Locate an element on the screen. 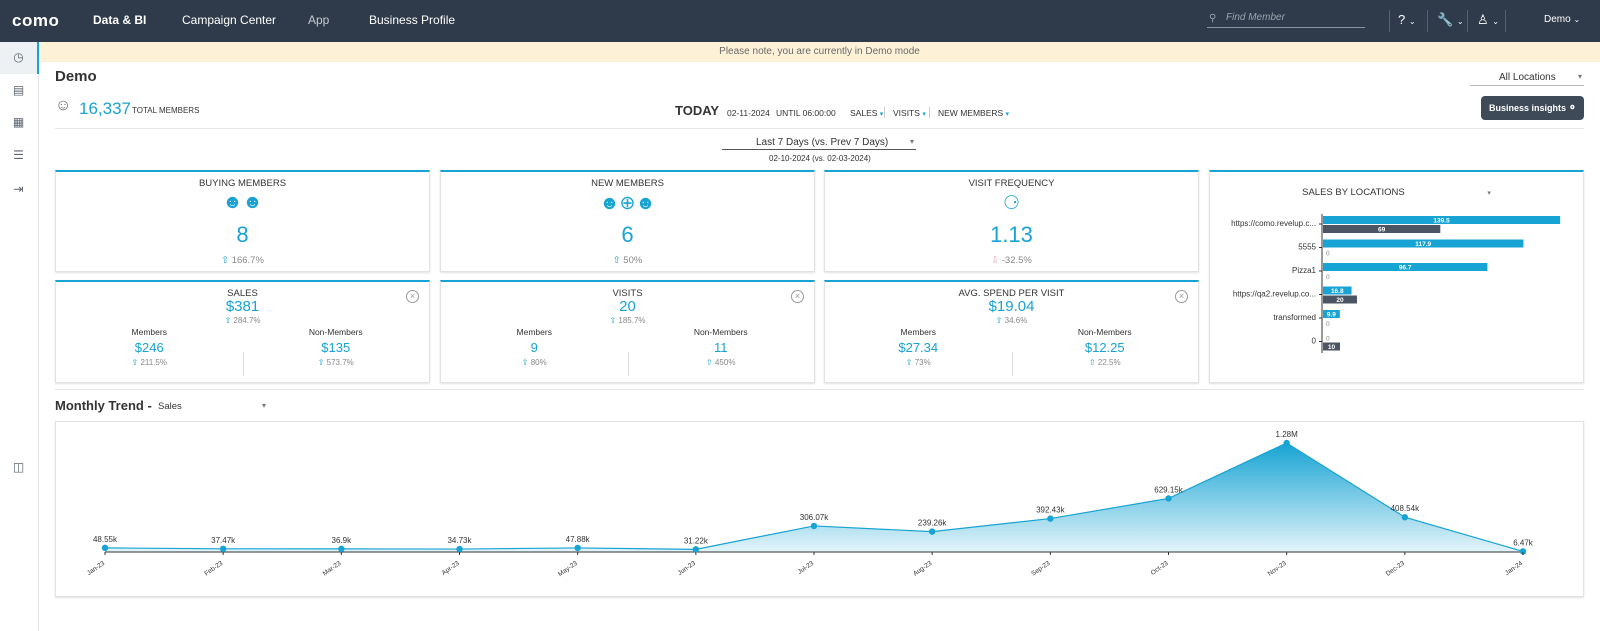 This screenshot has width=1600, height=631. user-menu: Demo ⌄ is located at coordinates (1562, 19).